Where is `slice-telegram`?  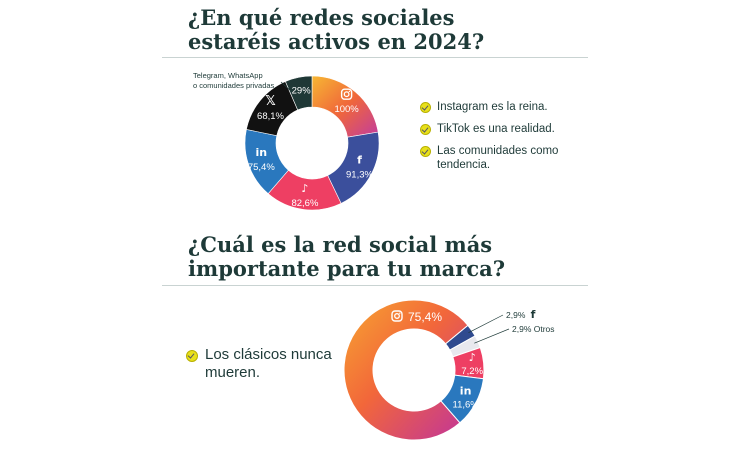
slice-telegram is located at coordinates (299, 93).